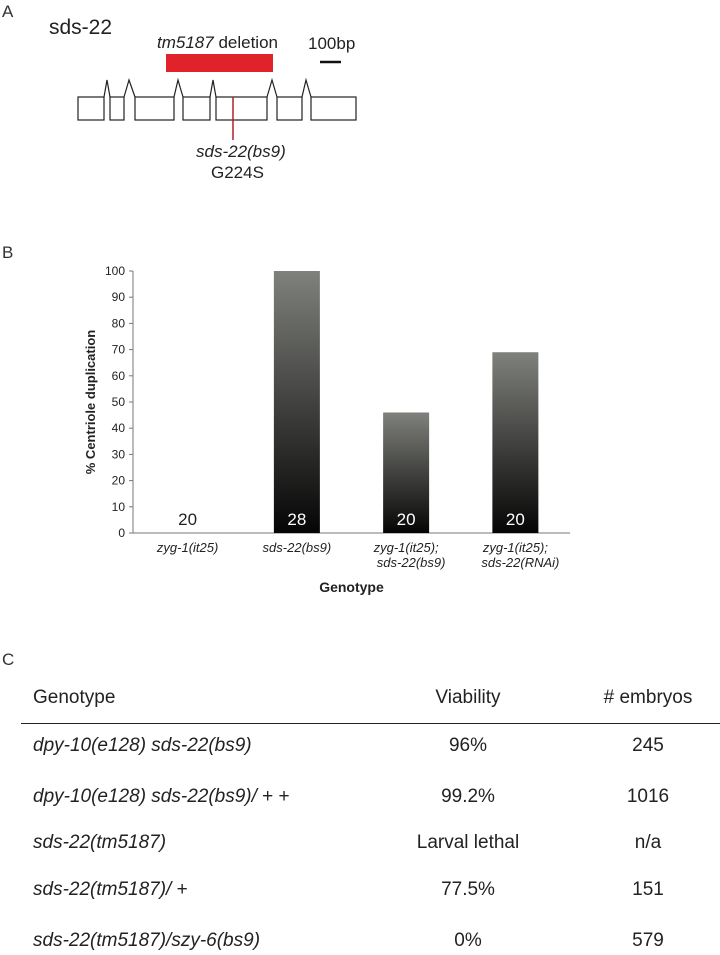  I want to click on deletion-word: deletion, so click(248, 42).